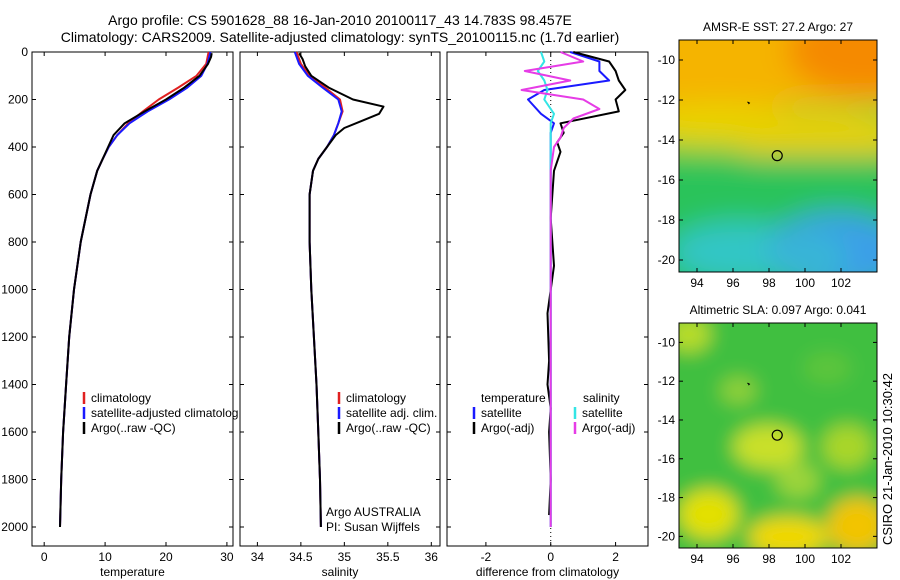 The image size is (900, 580). Describe the element at coordinates (132, 572) in the screenshot. I see `profile-1-xlabel: temperature` at that location.